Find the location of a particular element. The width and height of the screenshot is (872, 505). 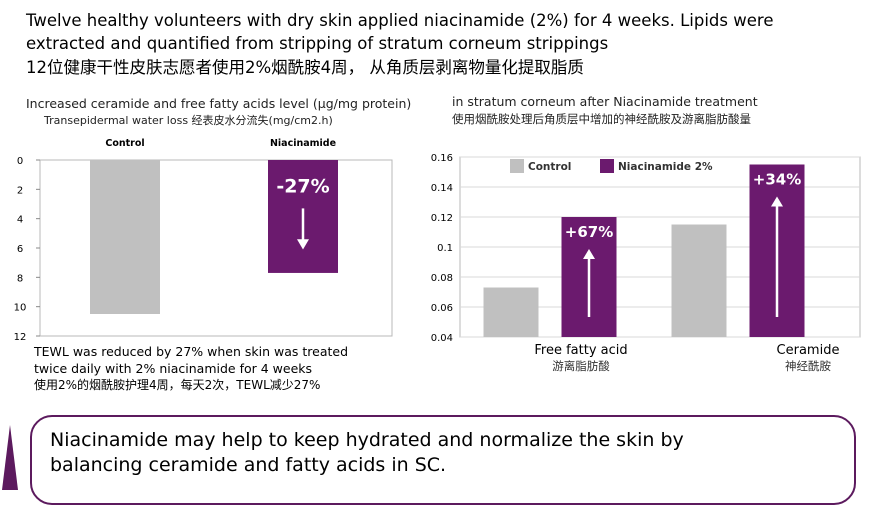

headline-chinese: 12位健康干性皮肤志愿者使用2%烟酰胺4周， 从角质层剥离物量化提取脂质 is located at coordinates (305, 67).